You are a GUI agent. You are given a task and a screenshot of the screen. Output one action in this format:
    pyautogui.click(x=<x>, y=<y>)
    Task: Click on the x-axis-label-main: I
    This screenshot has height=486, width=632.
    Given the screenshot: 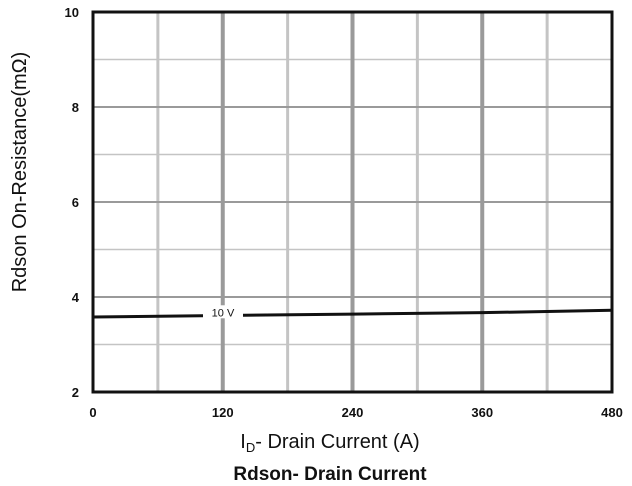 What is the action you would take?
    pyautogui.click(x=243, y=442)
    